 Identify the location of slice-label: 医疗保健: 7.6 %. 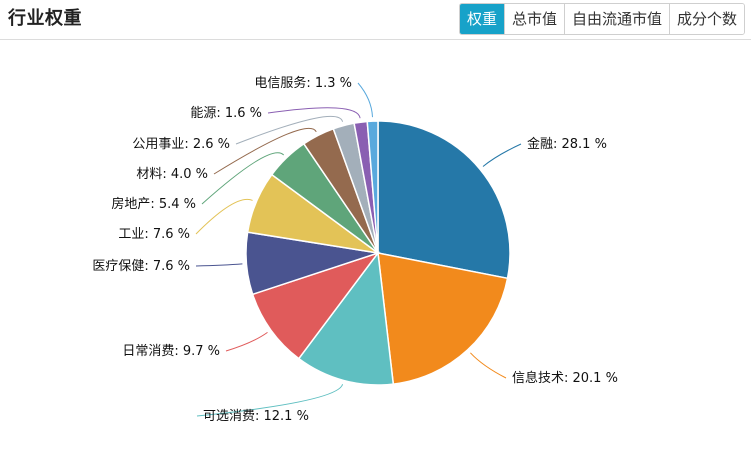
(141, 266).